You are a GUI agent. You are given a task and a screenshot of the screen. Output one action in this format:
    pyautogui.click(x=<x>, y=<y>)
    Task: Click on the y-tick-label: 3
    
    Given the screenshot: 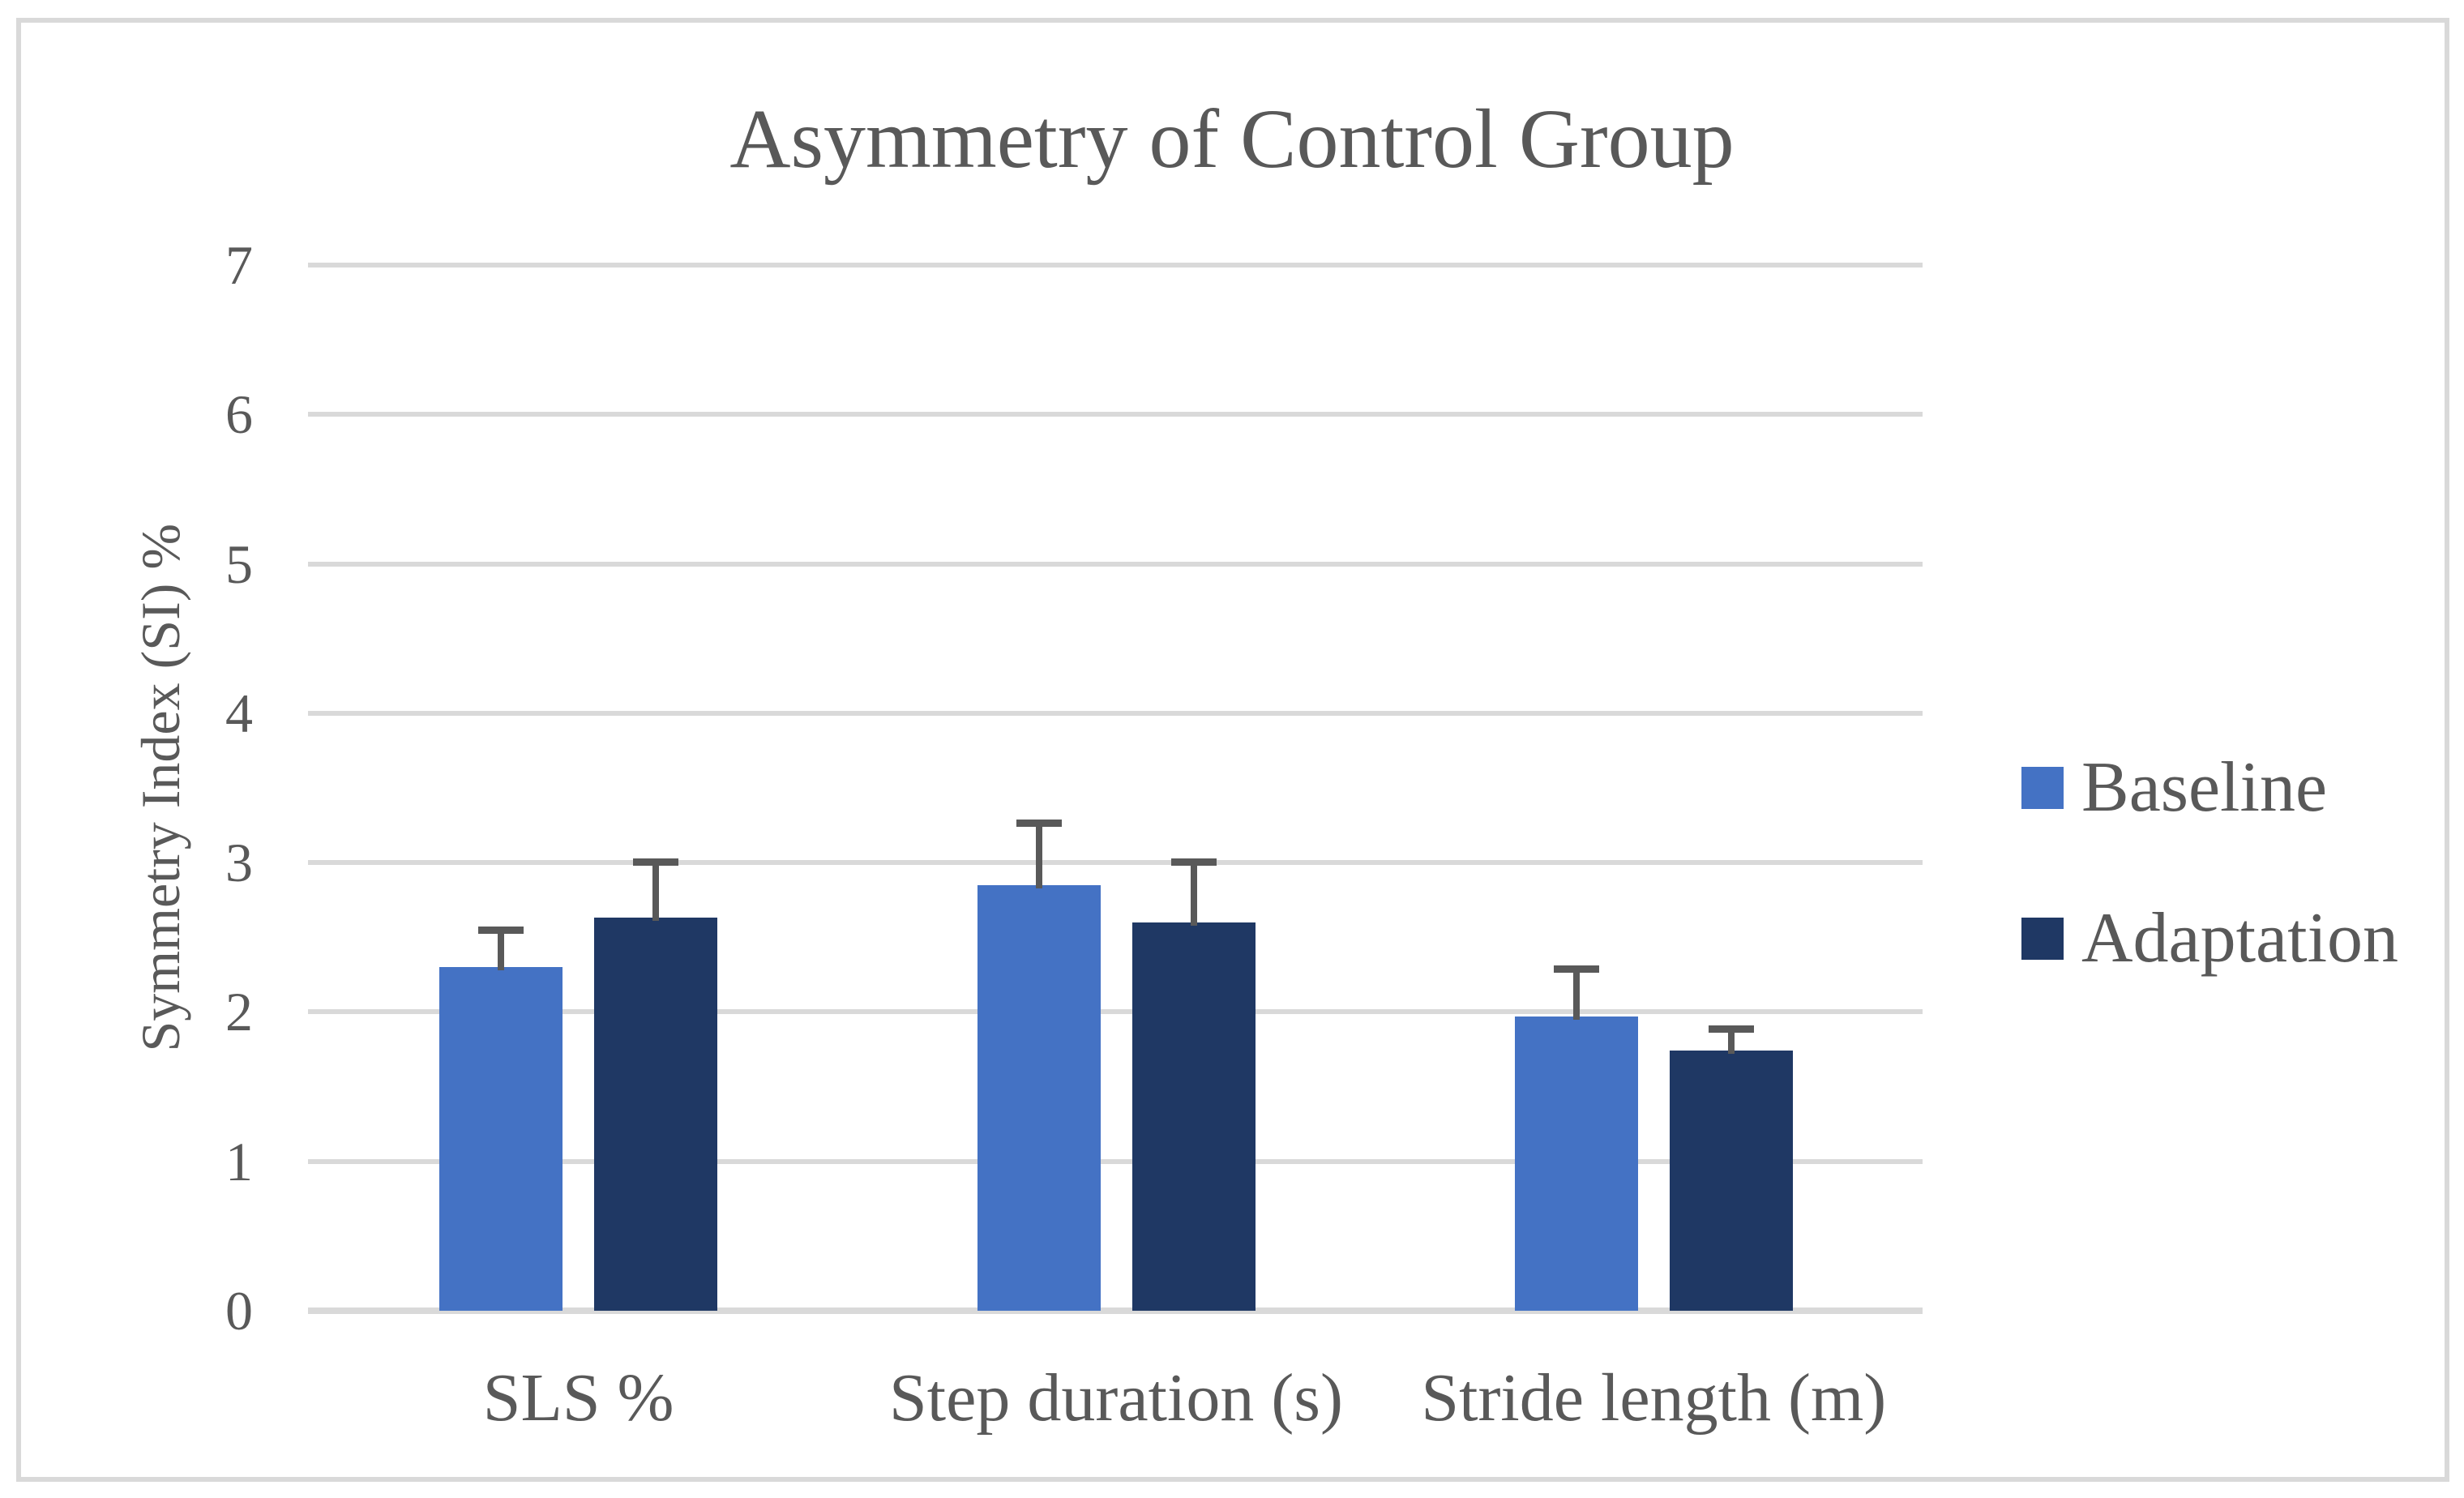 What is the action you would take?
    pyautogui.click(x=239, y=863)
    